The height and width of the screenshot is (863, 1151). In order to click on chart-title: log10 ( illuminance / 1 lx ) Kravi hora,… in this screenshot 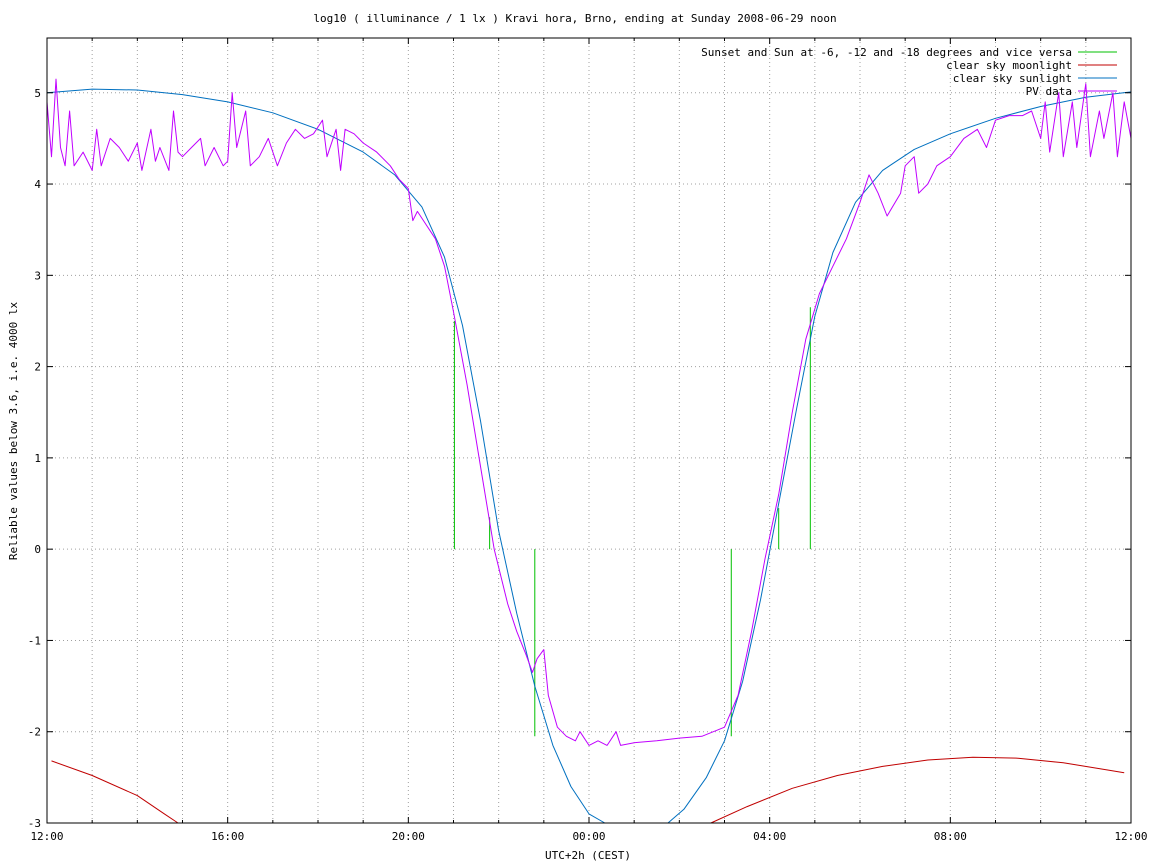, I will do `click(574, 18)`.